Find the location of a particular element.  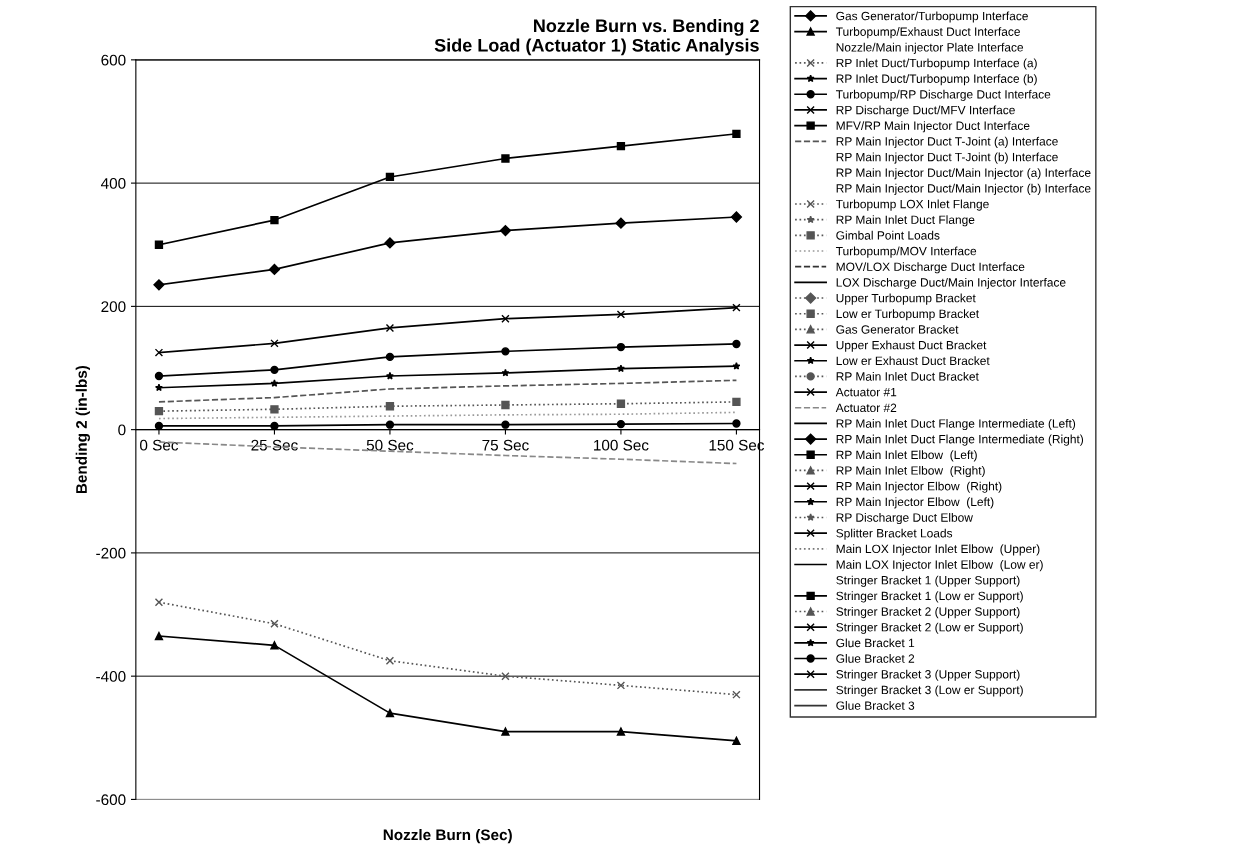

legend-label: Stringer Bracket 1 (Low er Support) is located at coordinates (929, 597).